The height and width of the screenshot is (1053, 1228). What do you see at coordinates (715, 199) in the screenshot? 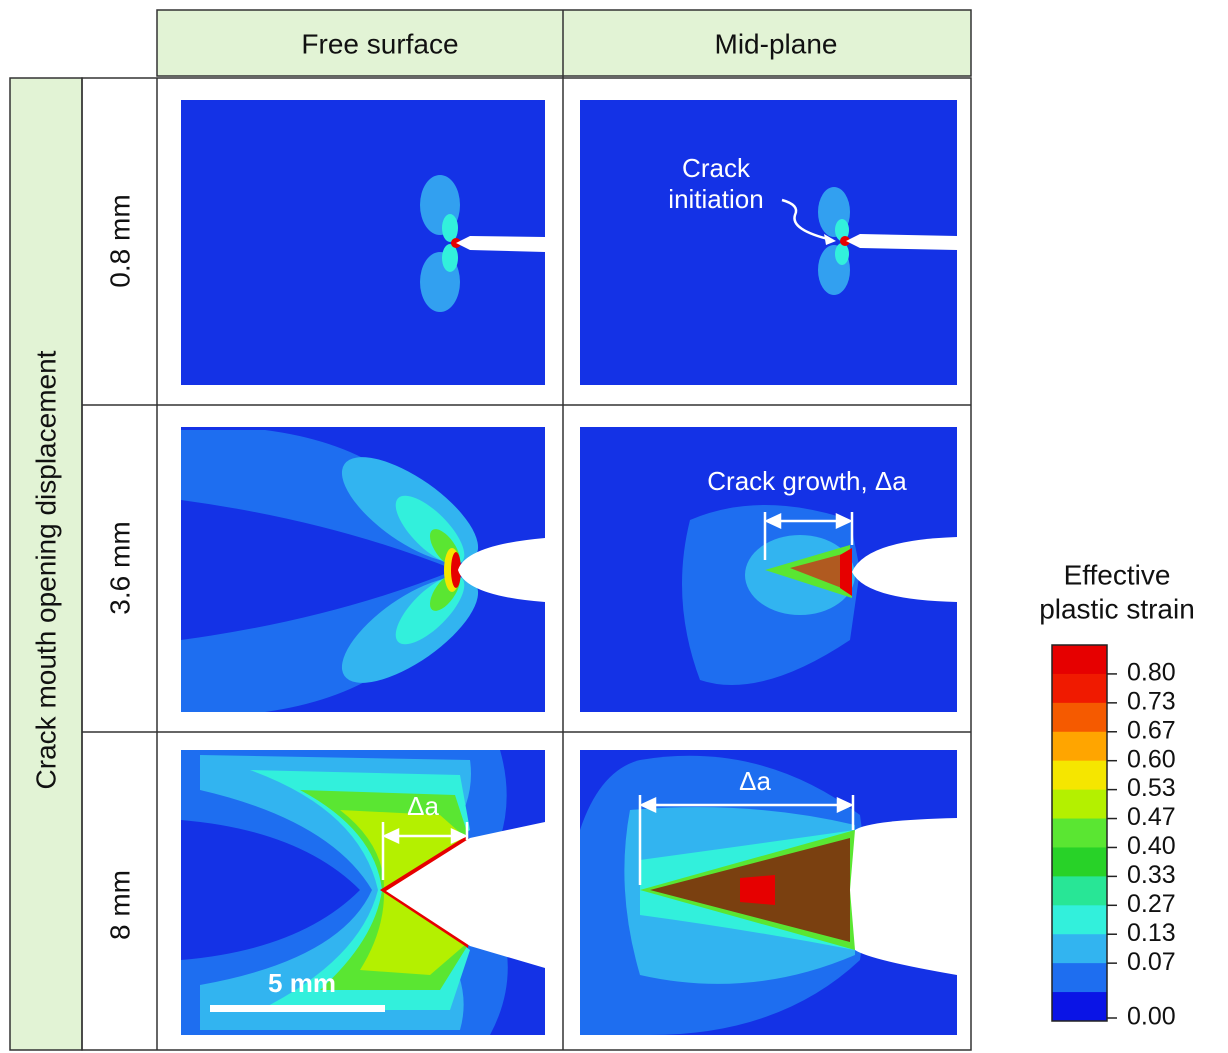
I see `annotation: initiation` at bounding box center [715, 199].